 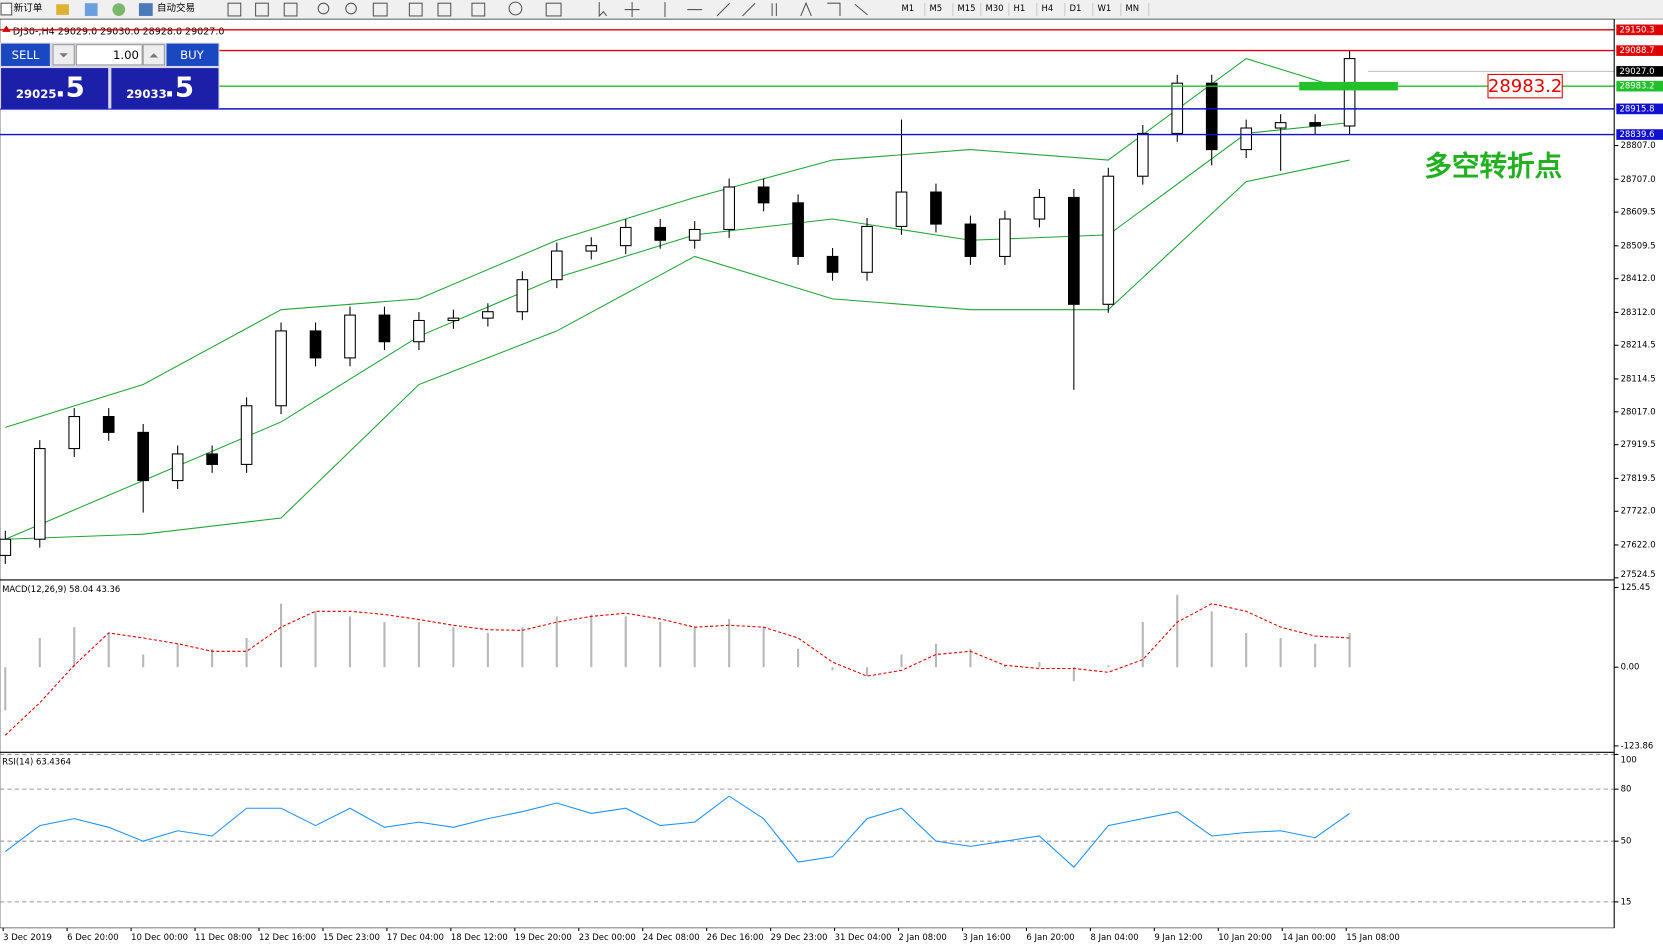 I want to click on x-tick-label: 11 Dec 08:00, so click(x=223, y=938).